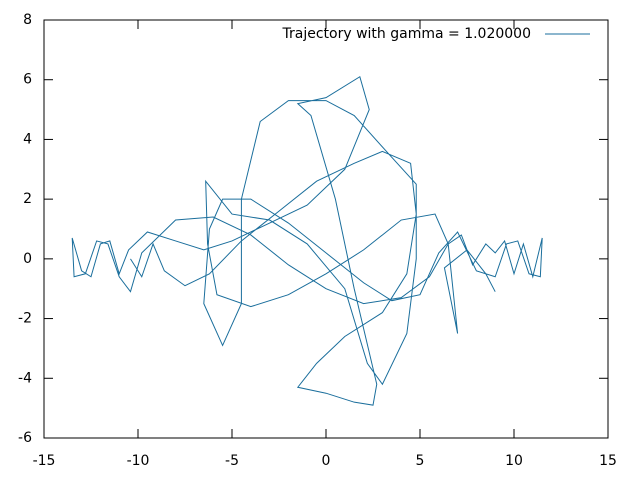  I want to click on y-tick-label: 8, so click(27, 20).